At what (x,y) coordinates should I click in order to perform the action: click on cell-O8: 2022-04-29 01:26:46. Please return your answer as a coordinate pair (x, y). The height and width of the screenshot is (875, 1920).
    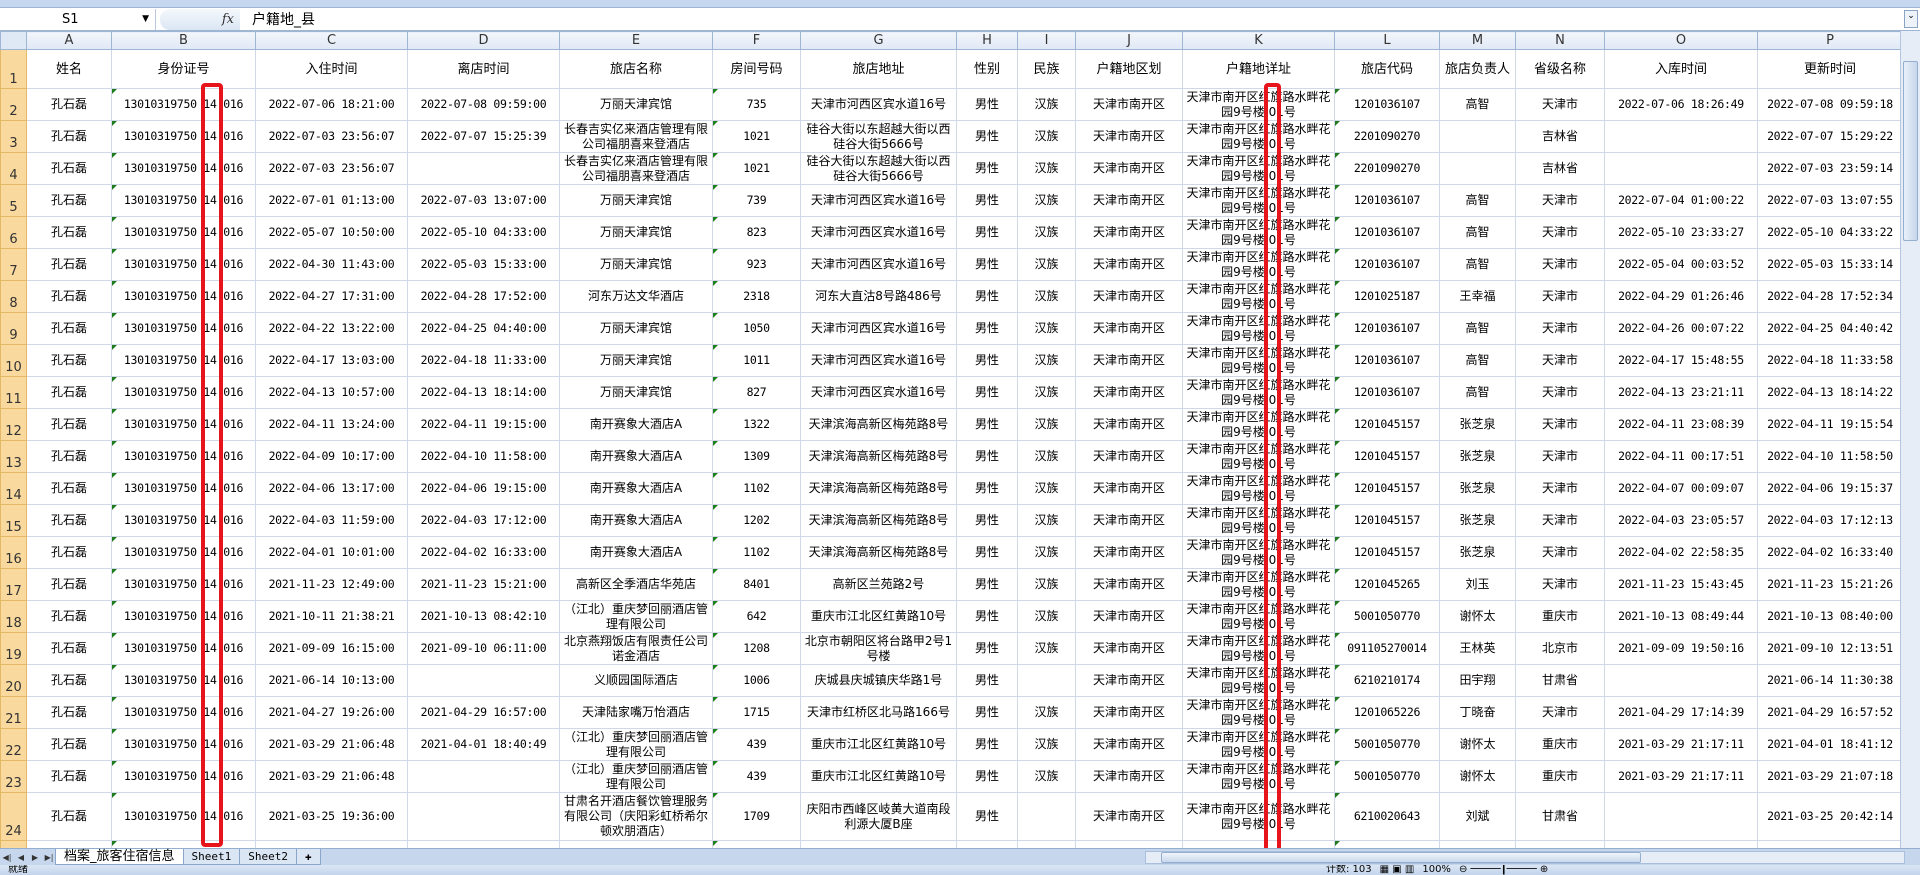
    Looking at the image, I should click on (1681, 296).